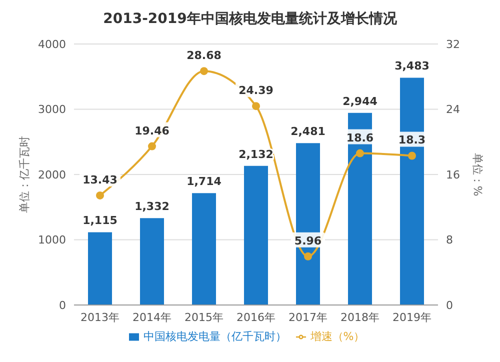 This screenshot has width=500, height=362. What do you see at coordinates (360, 317) in the screenshot?
I see `x-tick-label: 2018年` at bounding box center [360, 317].